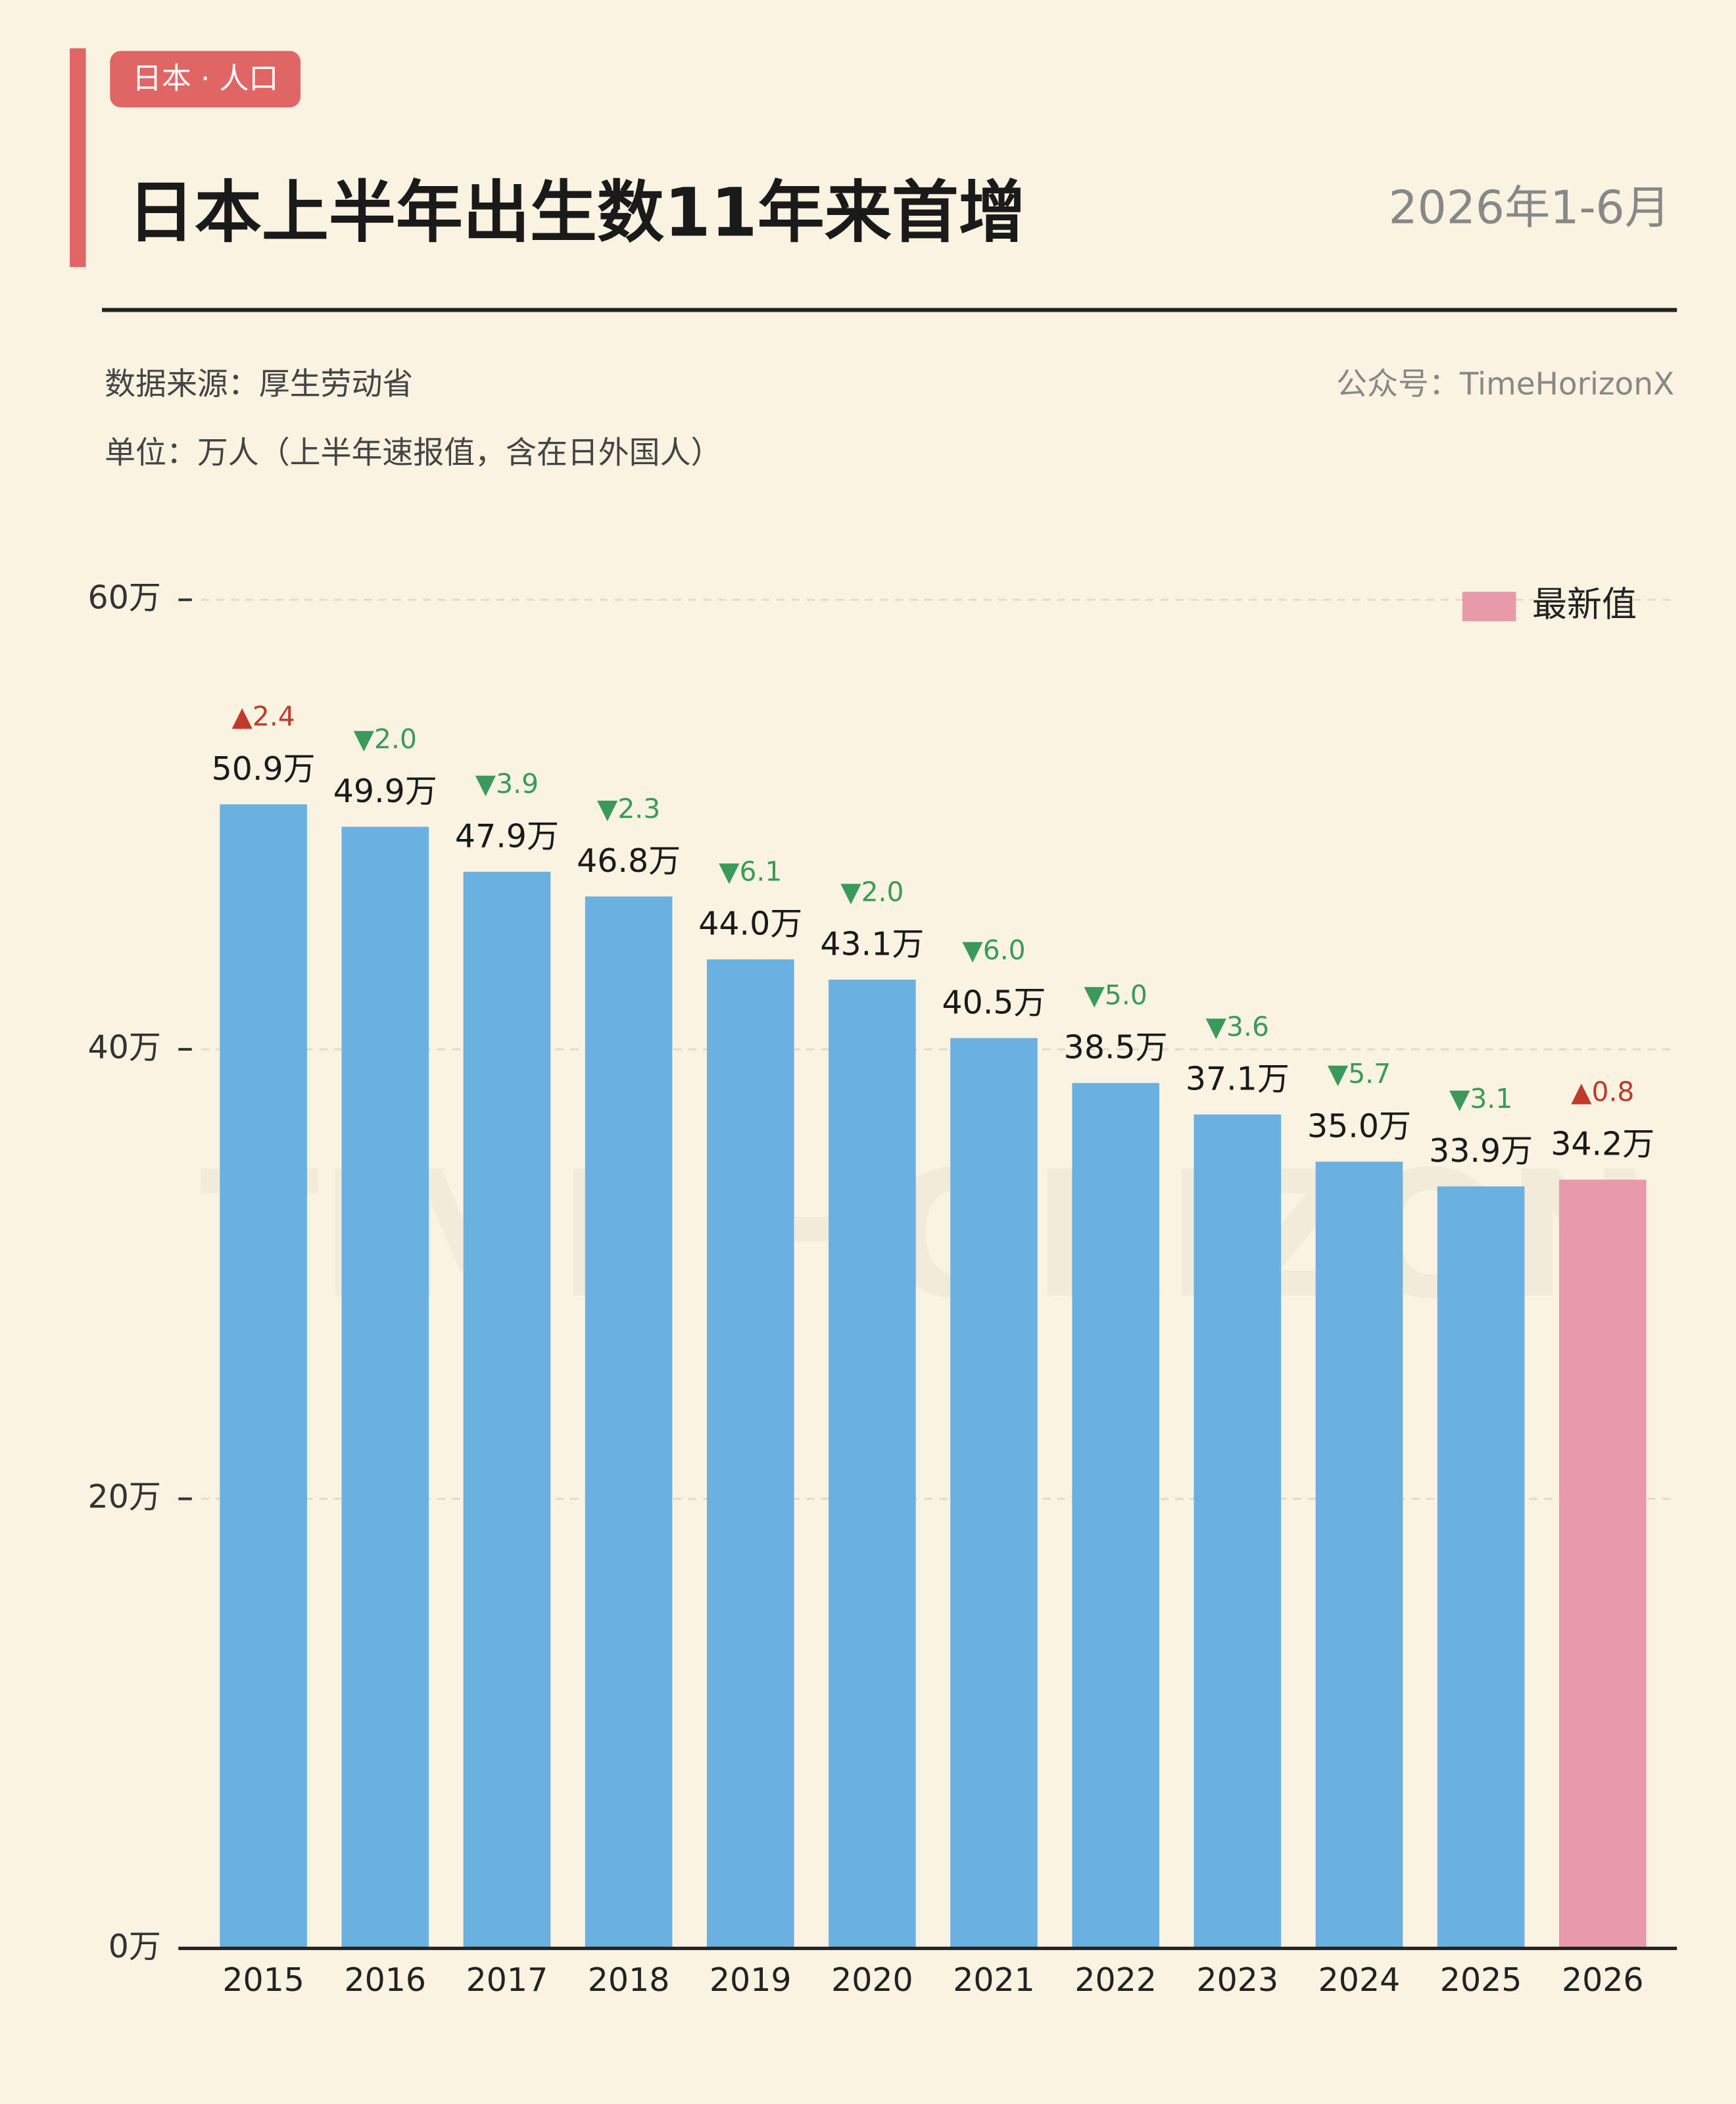  What do you see at coordinates (993, 950) in the screenshot?
I see `change-label: ▼6.0` at bounding box center [993, 950].